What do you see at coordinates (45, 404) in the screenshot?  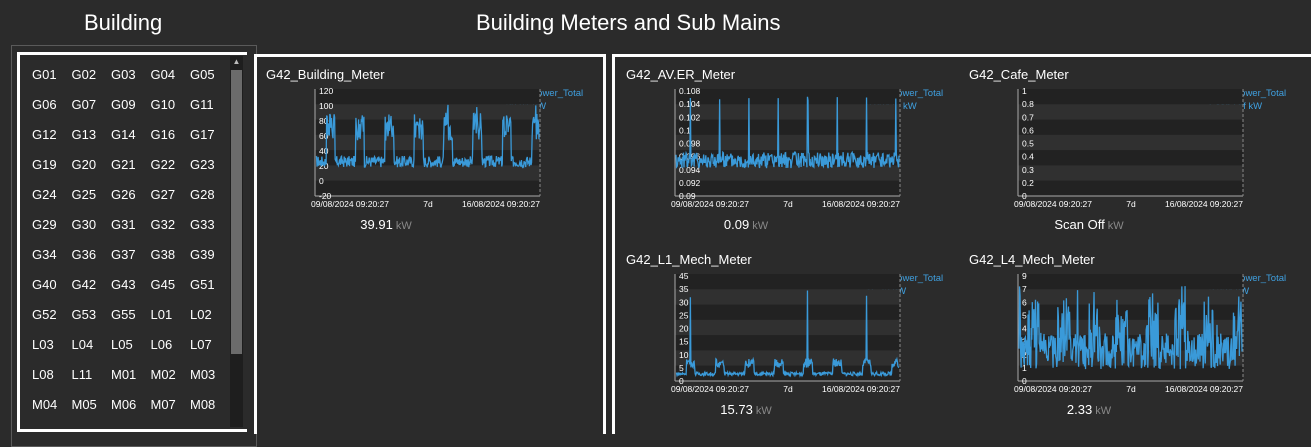 I see `building-item: M04` at bounding box center [45, 404].